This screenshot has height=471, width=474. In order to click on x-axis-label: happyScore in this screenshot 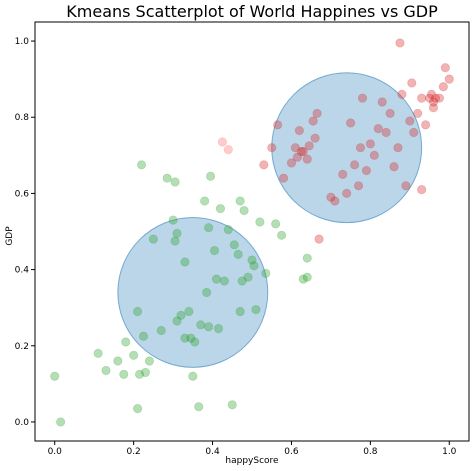, I will do `click(252, 461)`.